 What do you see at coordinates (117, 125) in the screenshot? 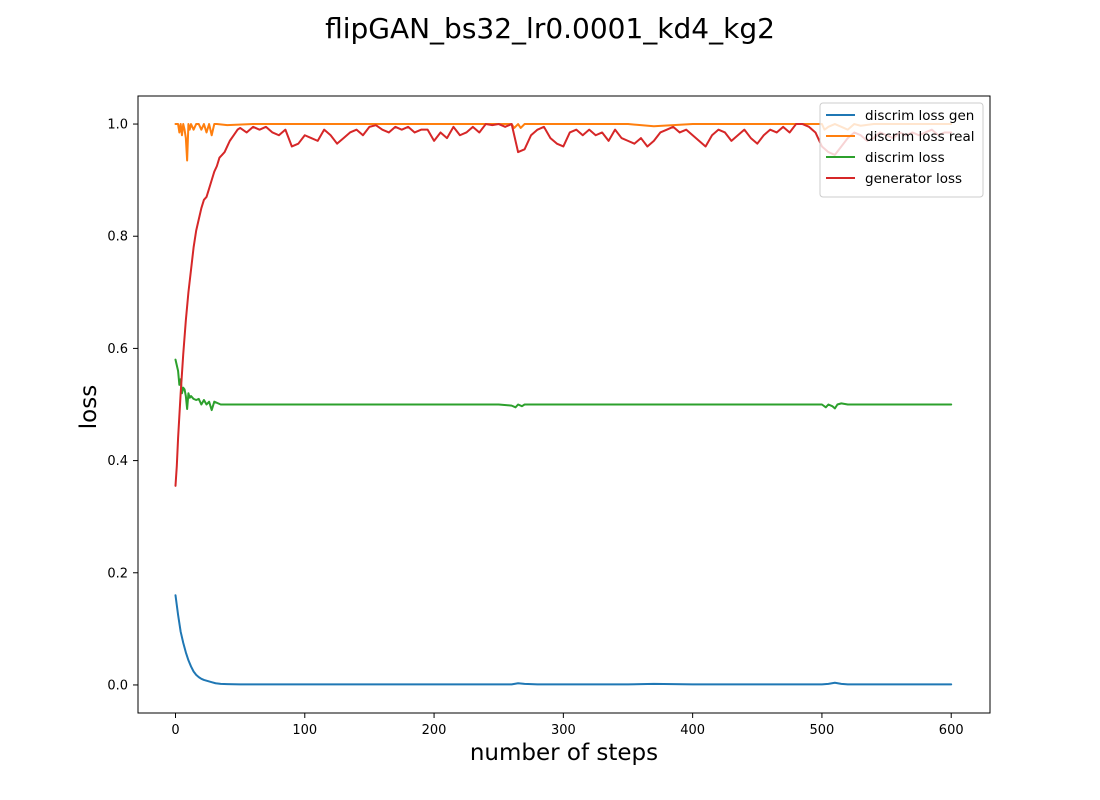
I see `y-tick-label: 1.0` at bounding box center [117, 125].